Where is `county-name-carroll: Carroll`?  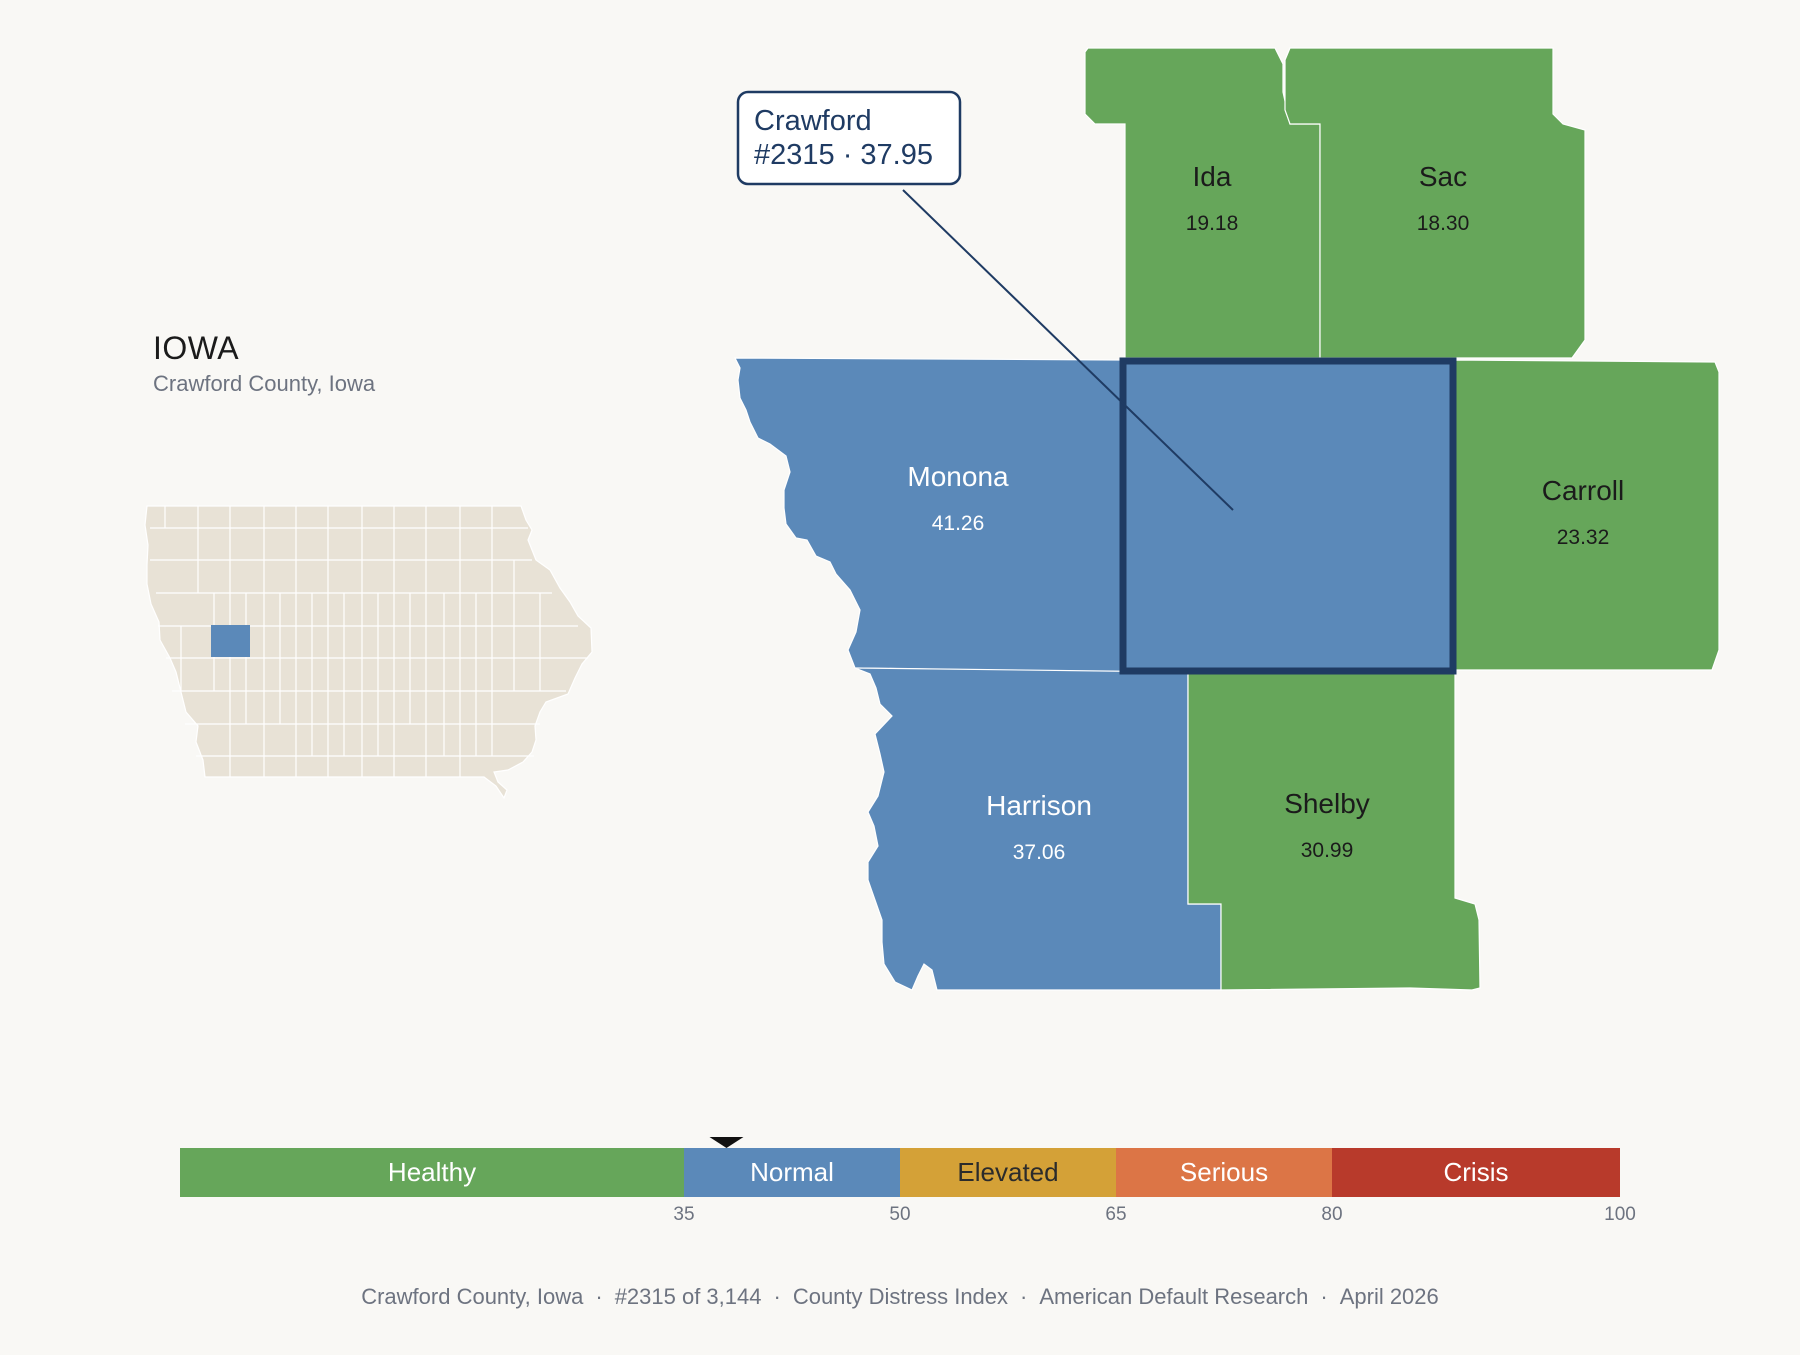 county-name-carroll: Carroll is located at coordinates (1583, 490).